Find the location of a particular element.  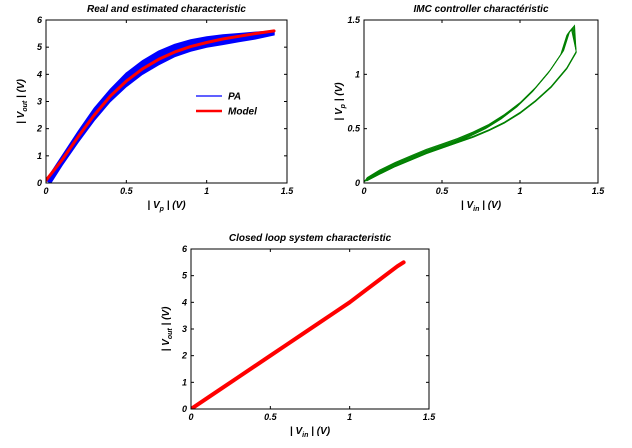

y-axis-label: | Vp | (V) is located at coordinates (340, 101).